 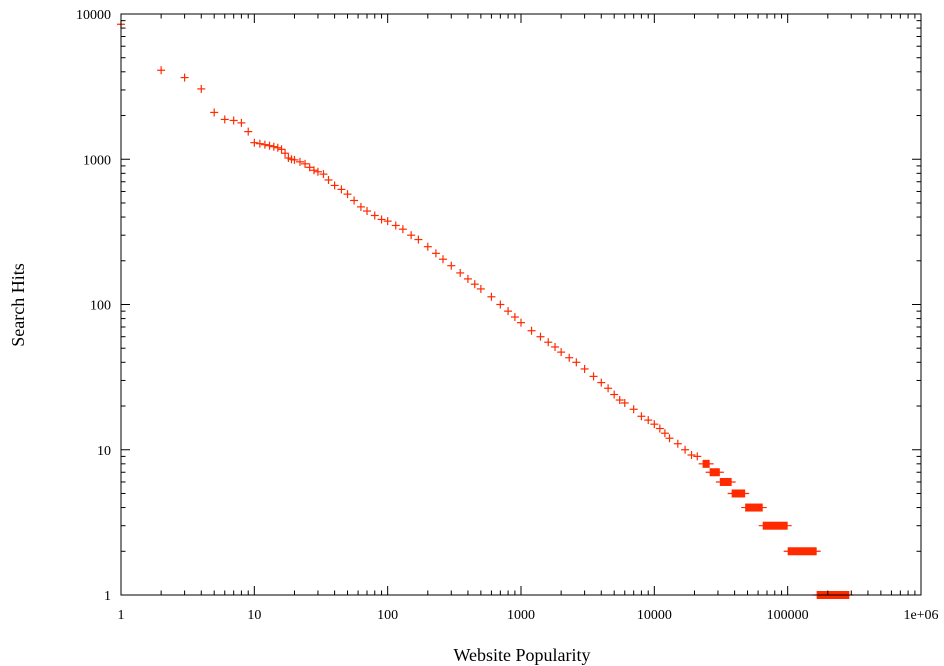 I want to click on x-tick-label: 100, so click(x=387, y=615).